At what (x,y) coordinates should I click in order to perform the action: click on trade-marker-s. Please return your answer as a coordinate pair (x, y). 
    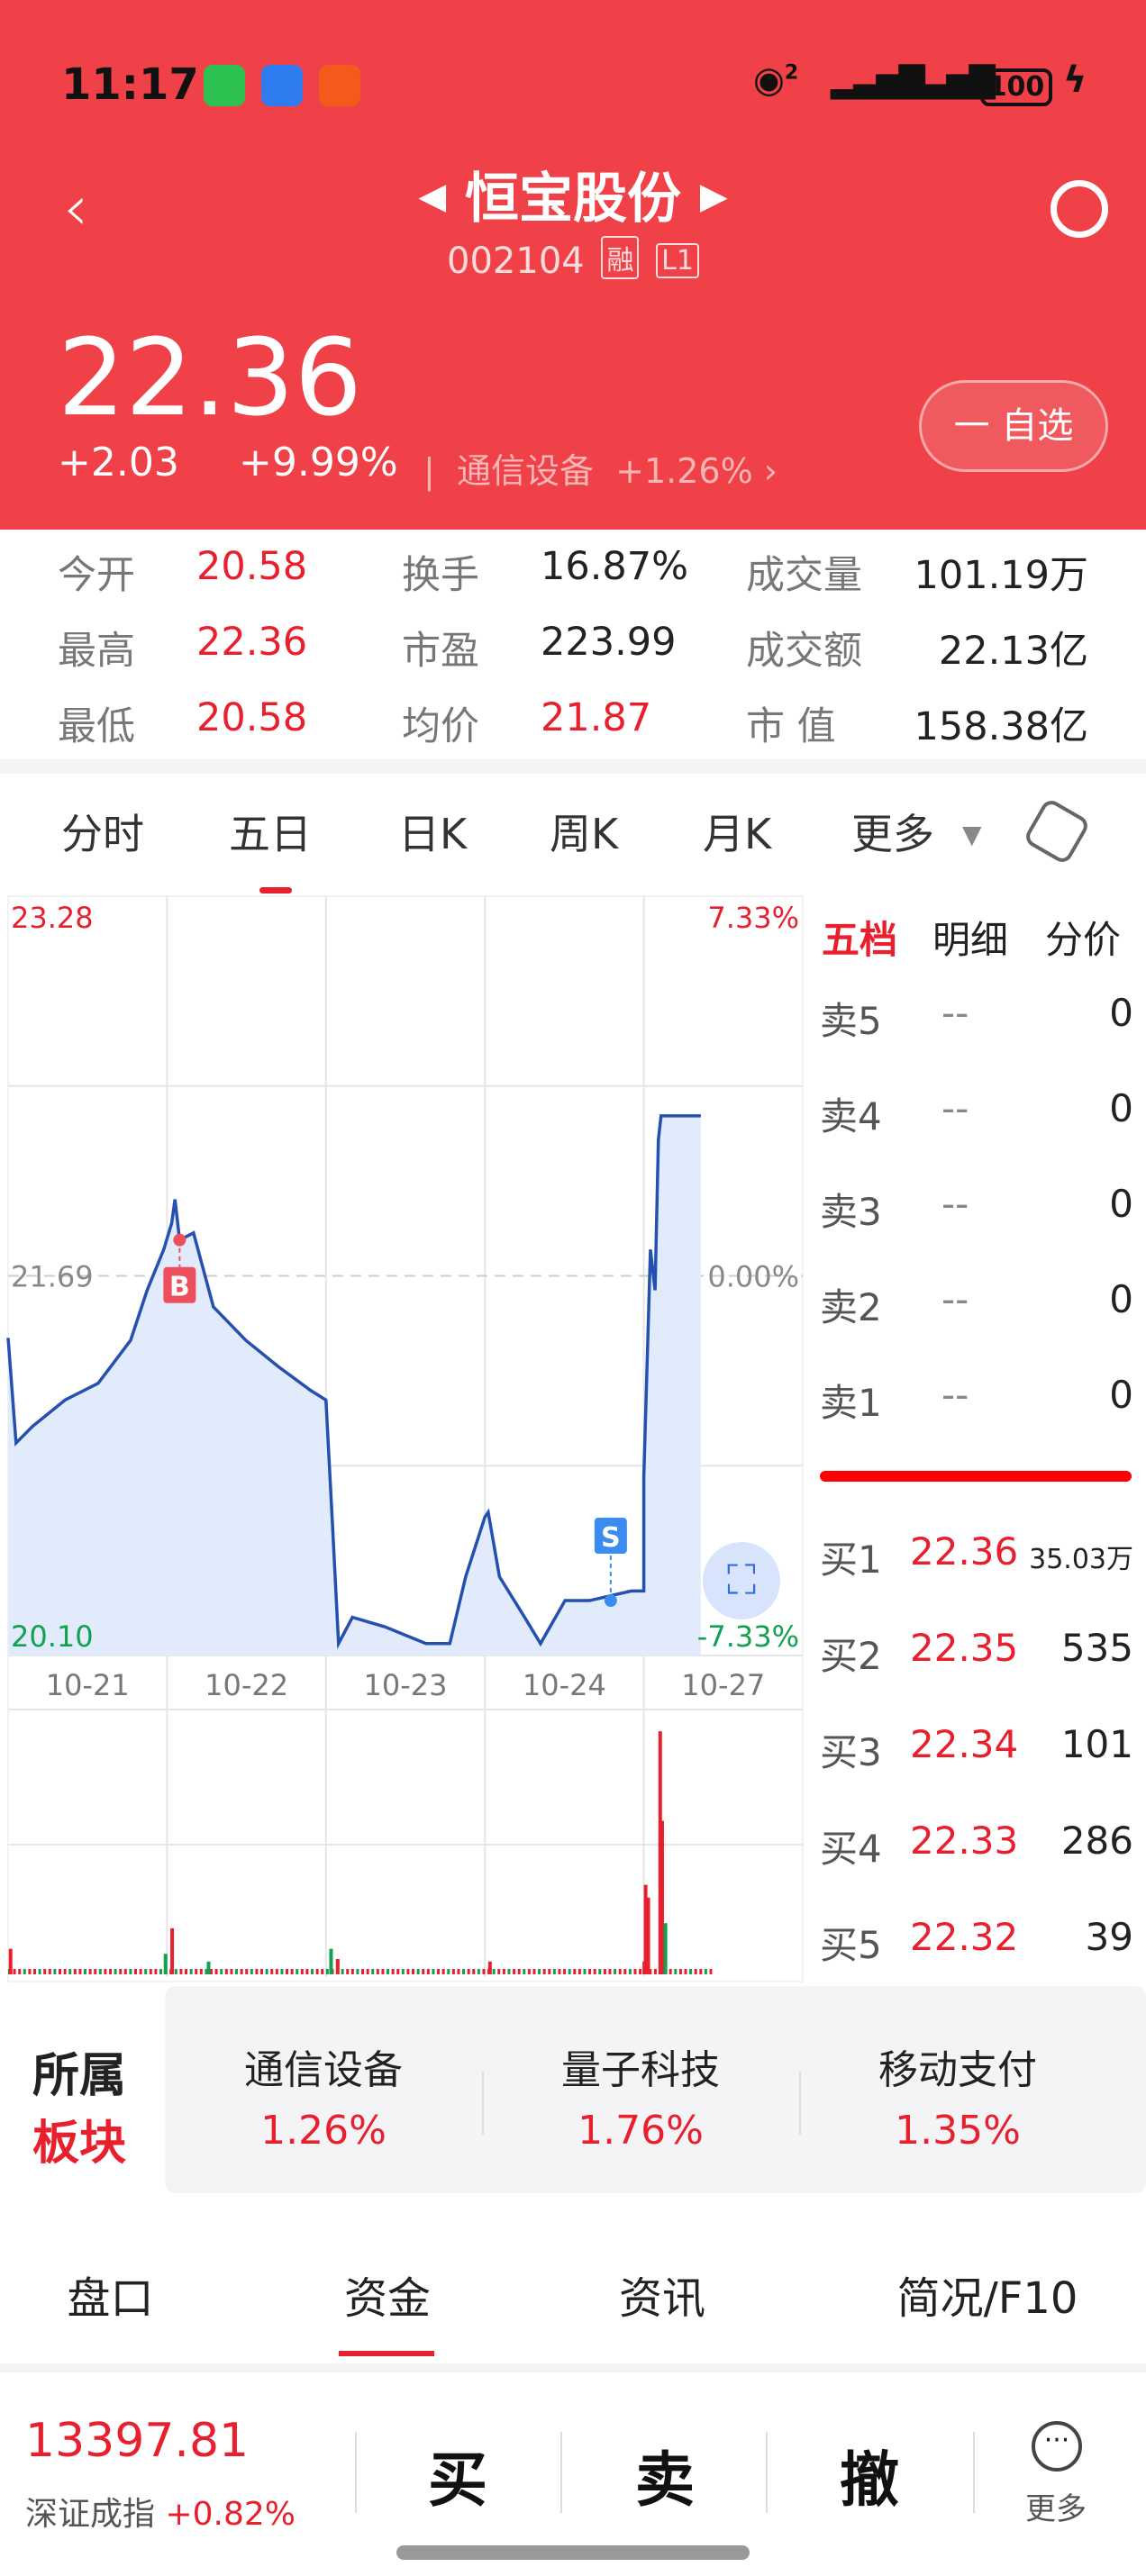
    Looking at the image, I should click on (610, 1536).